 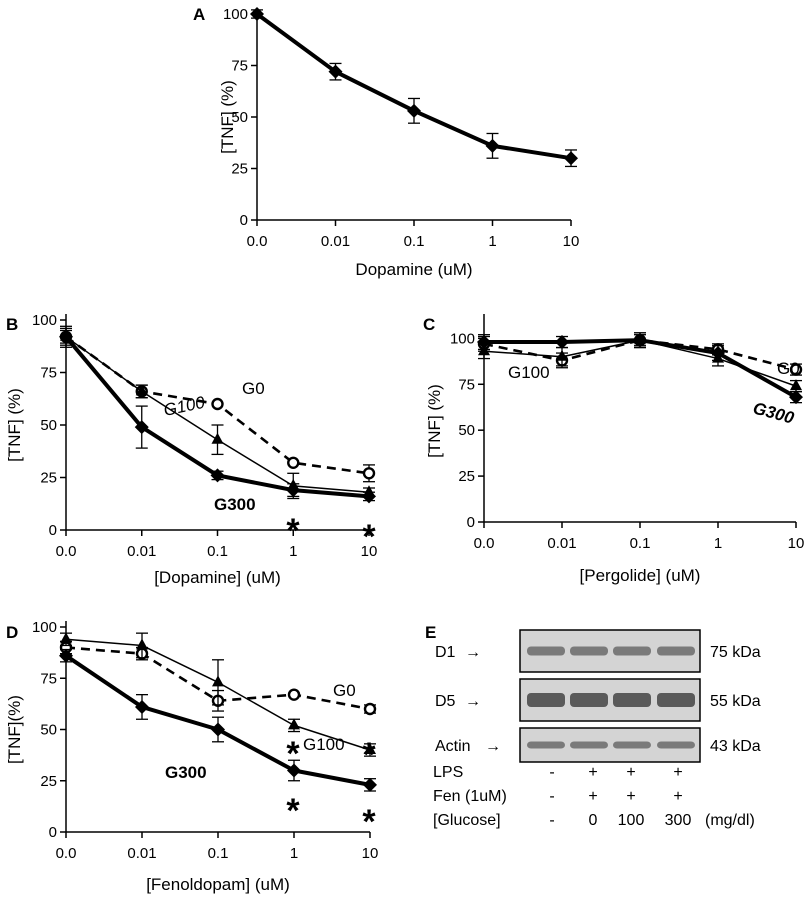 I want to click on condition-label: [Glucose], so click(x=467, y=820).